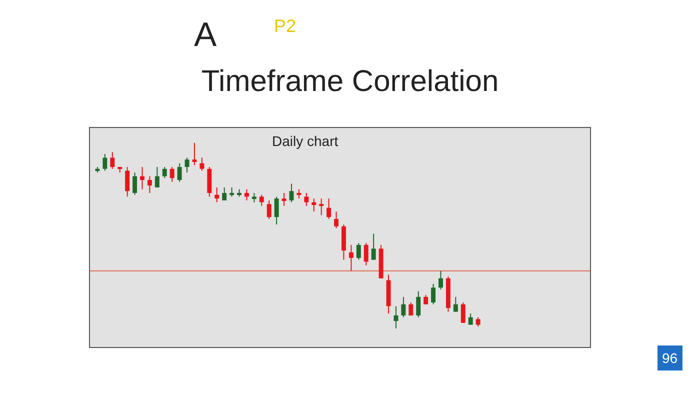  I want to click on text: A, so click(205, 35).